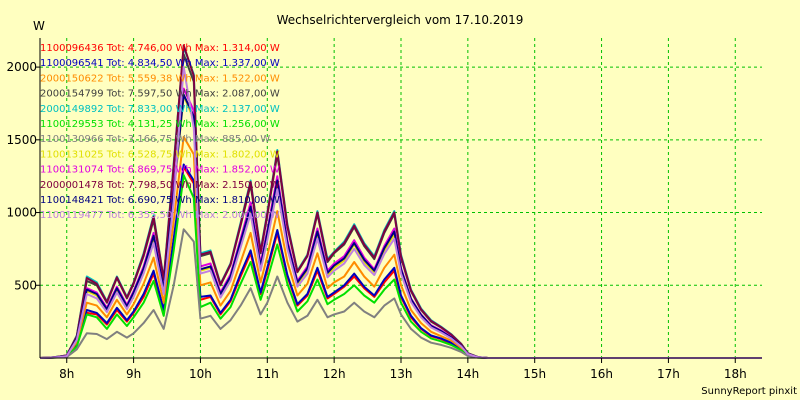 Image resolution: width=800 pixels, height=400 pixels. What do you see at coordinates (401, 374) in the screenshot?
I see `x-tick-label: 13h` at bounding box center [401, 374].